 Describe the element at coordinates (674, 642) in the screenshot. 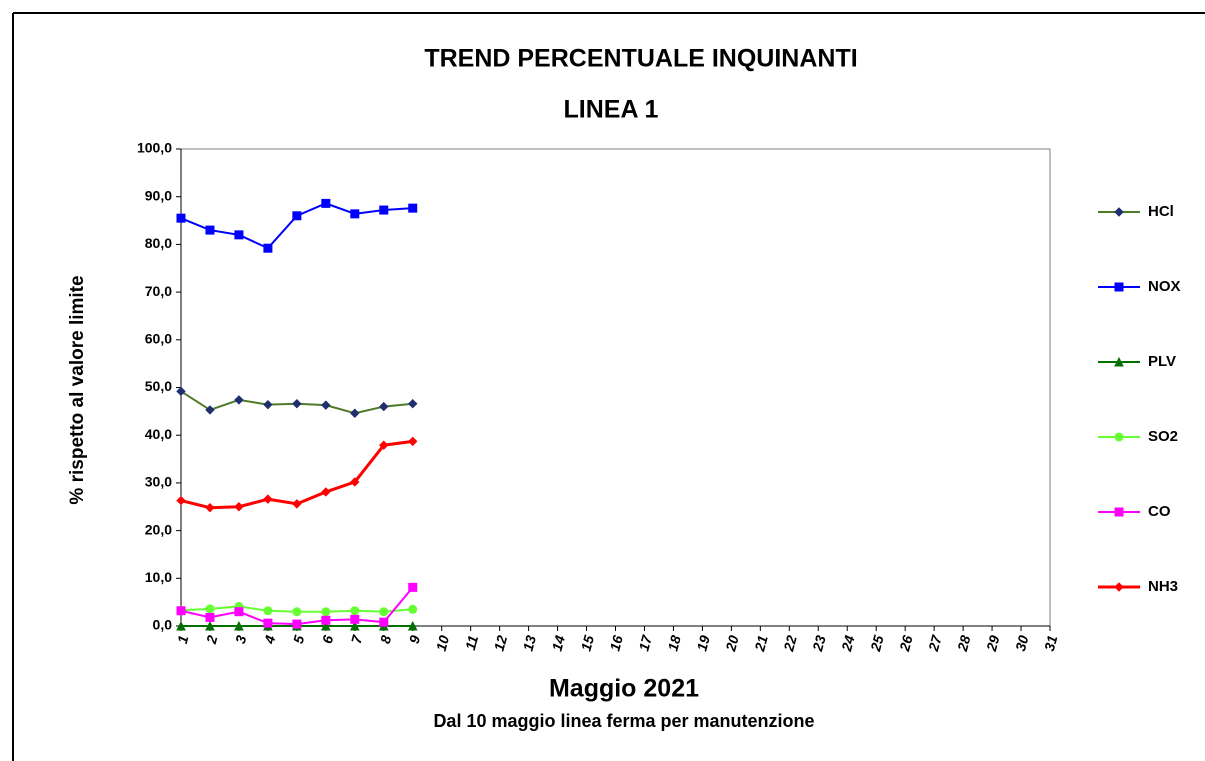

I see `x-tick-label: 18` at that location.